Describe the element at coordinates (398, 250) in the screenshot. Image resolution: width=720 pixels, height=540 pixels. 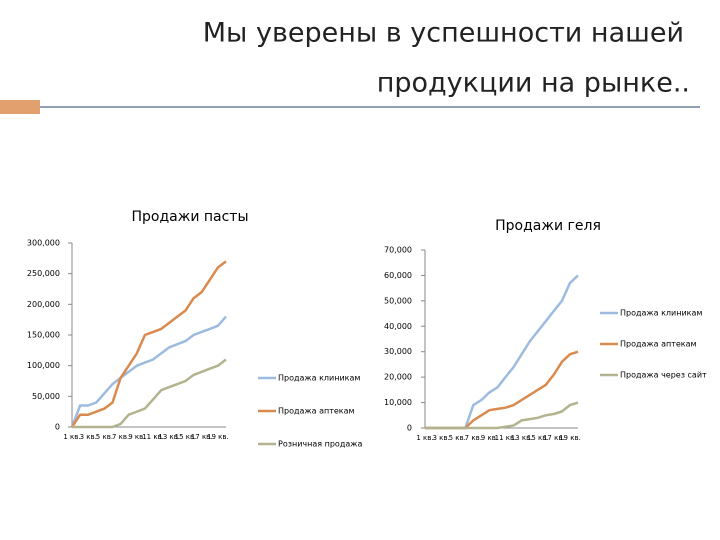
I see `y-tick-label: 70,000` at that location.